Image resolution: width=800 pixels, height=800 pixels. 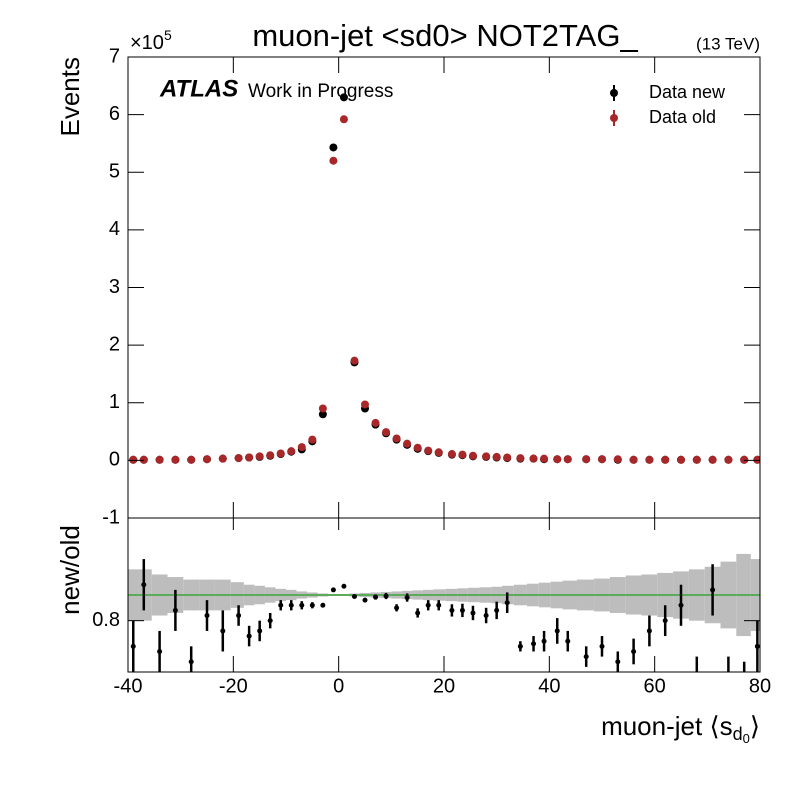 What do you see at coordinates (338, 686) in the screenshot?
I see `x-tick-label: 0` at bounding box center [338, 686].